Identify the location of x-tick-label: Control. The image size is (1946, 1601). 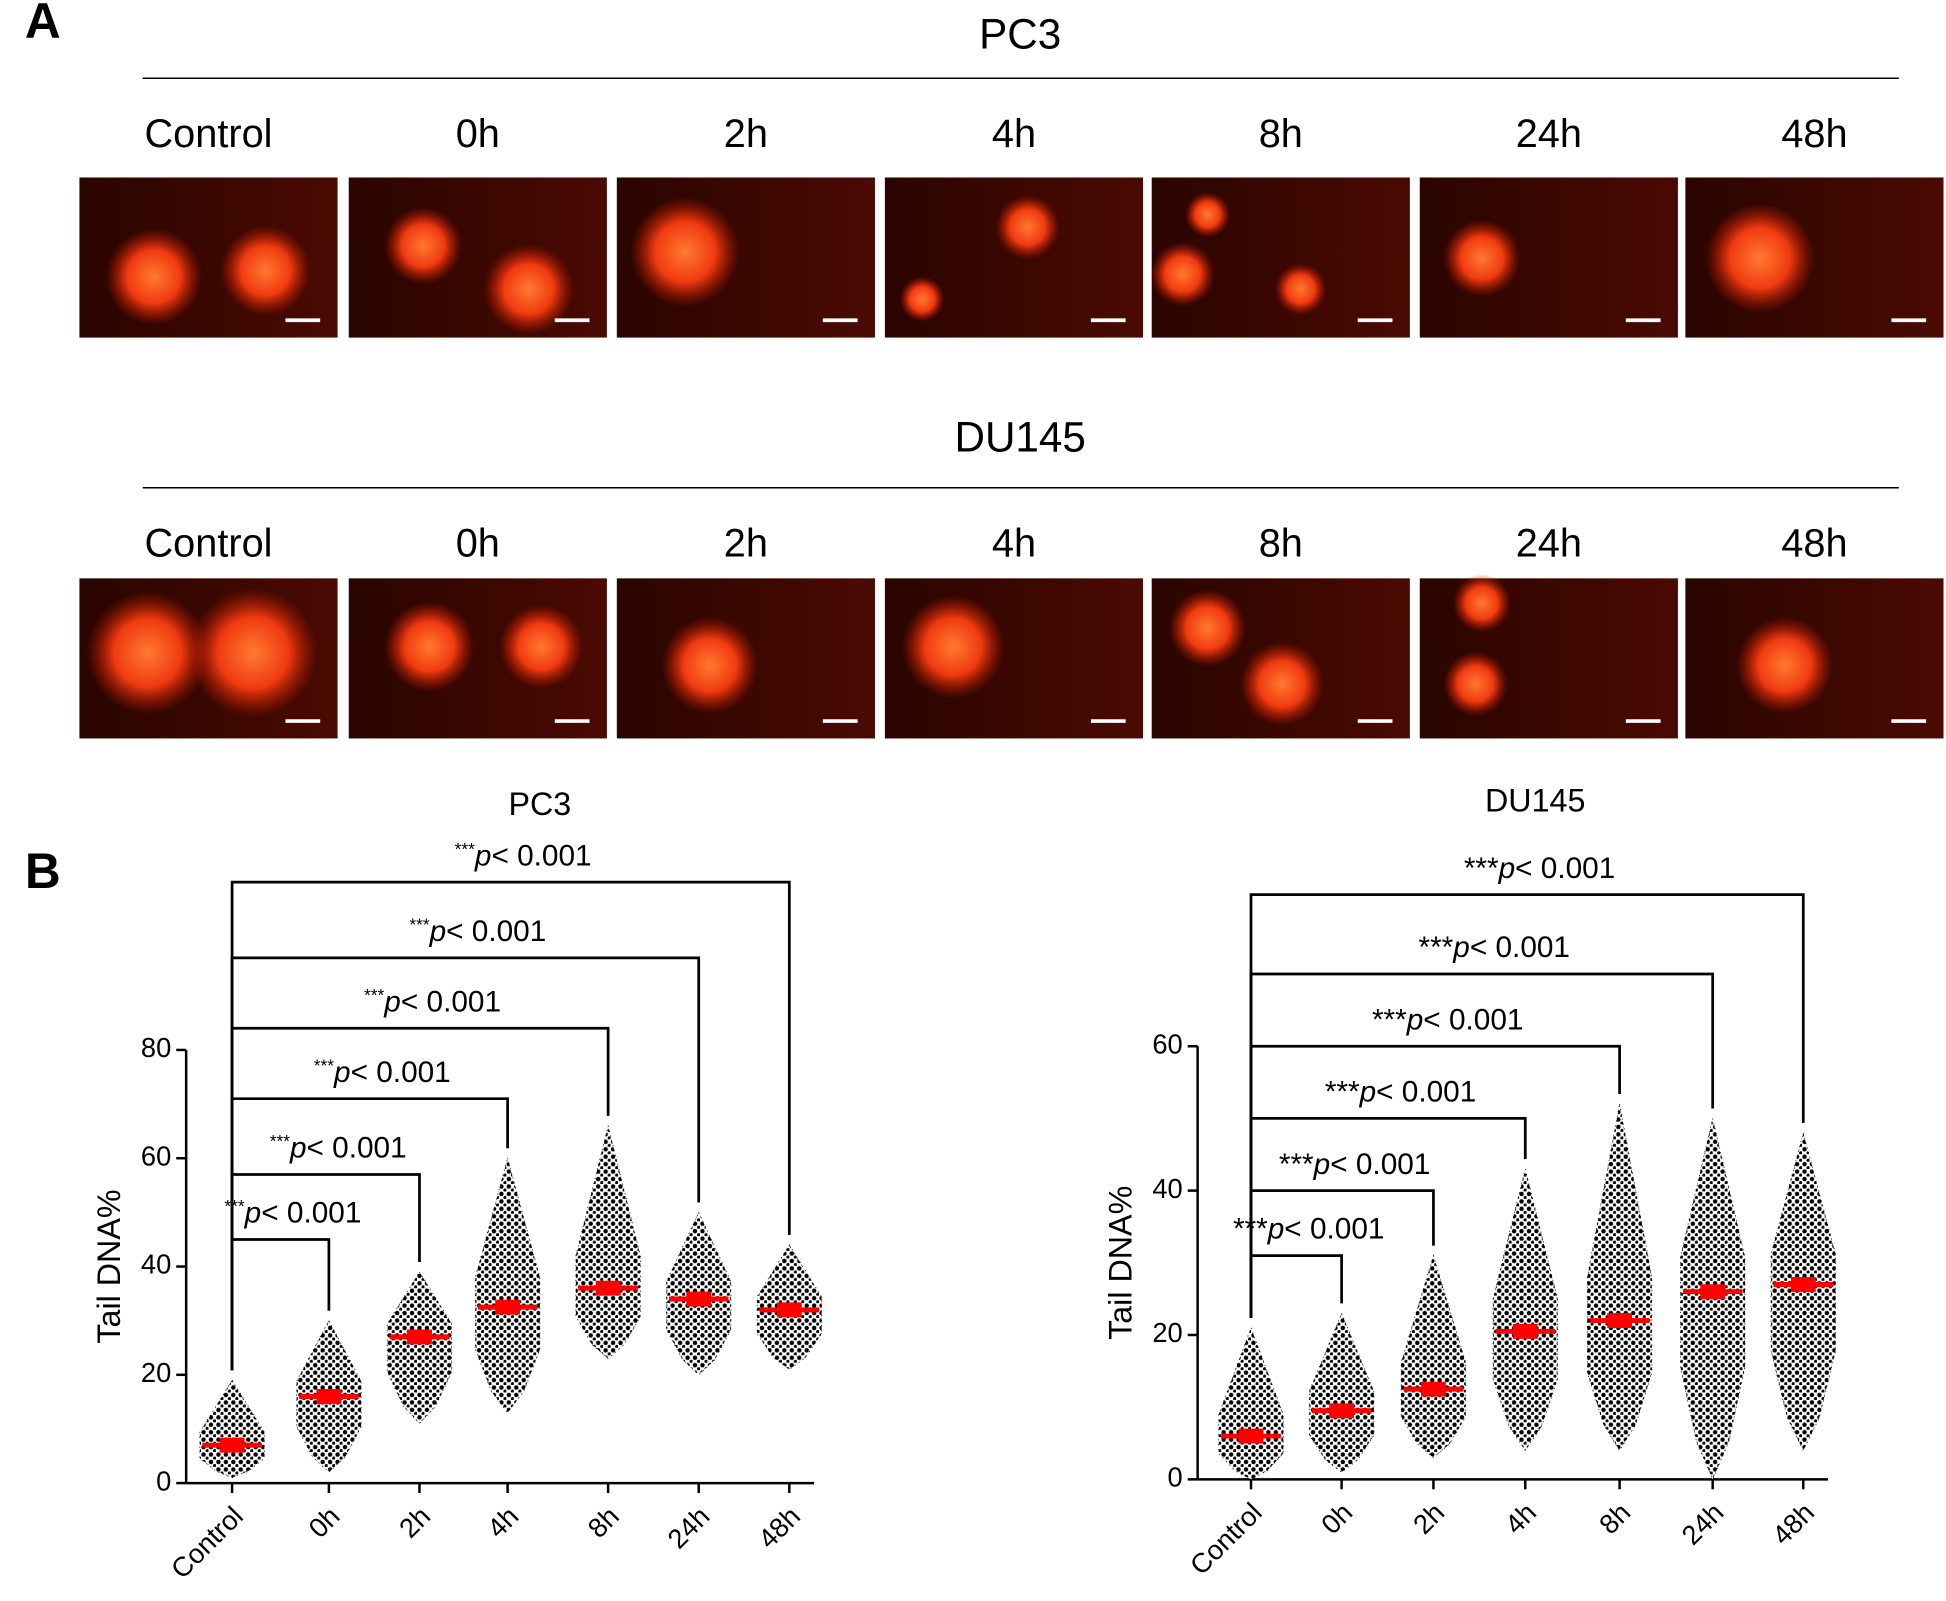
(207, 1542).